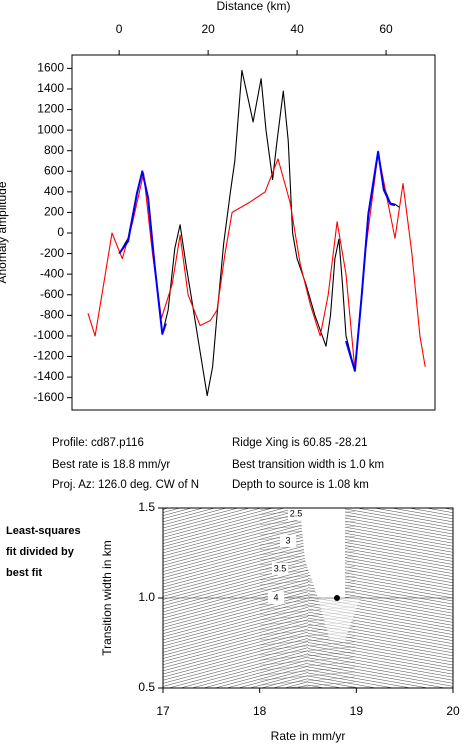 The width and height of the screenshot is (467, 745). I want to click on x-tick-label: 18, so click(260, 711).